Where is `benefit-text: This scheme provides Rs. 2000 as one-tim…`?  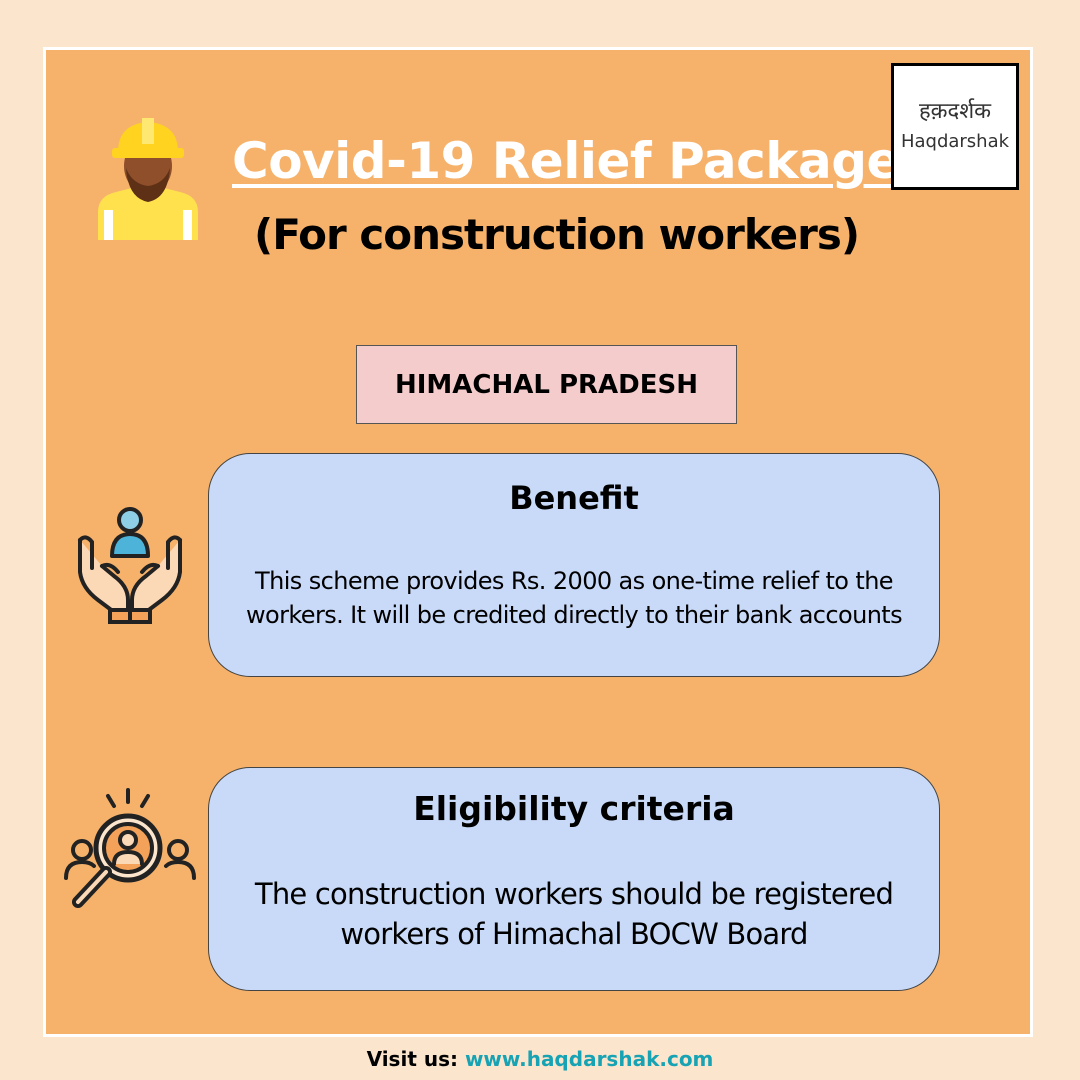 benefit-text: This scheme provides Rs. 2000 as one-tim… is located at coordinates (574, 598).